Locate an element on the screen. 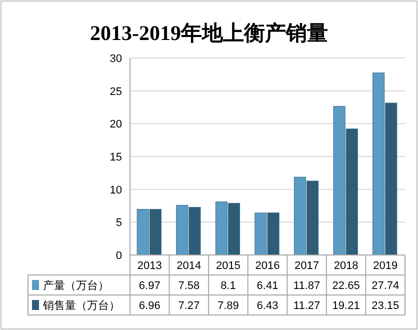 The height and width of the screenshot is (330, 418). legend-label: 销售量（万台） is located at coordinates (81, 305).